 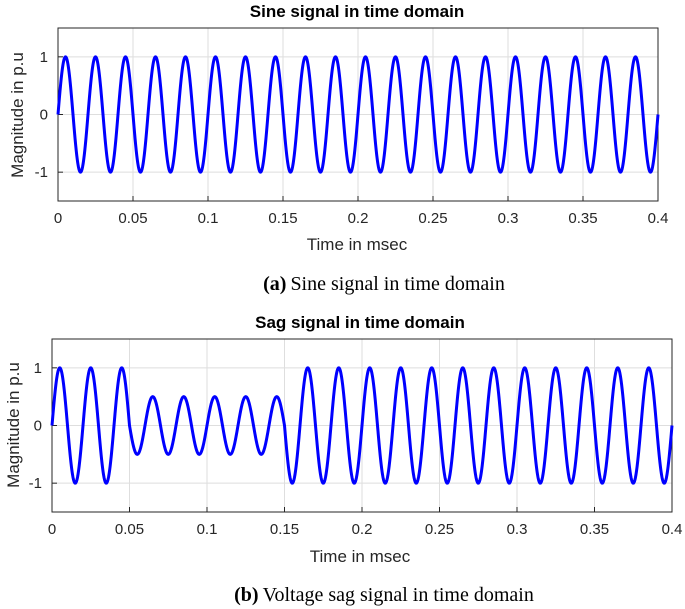 I want to click on figure-caption: (a) Sine signal in time domain, so click(x=384, y=284).